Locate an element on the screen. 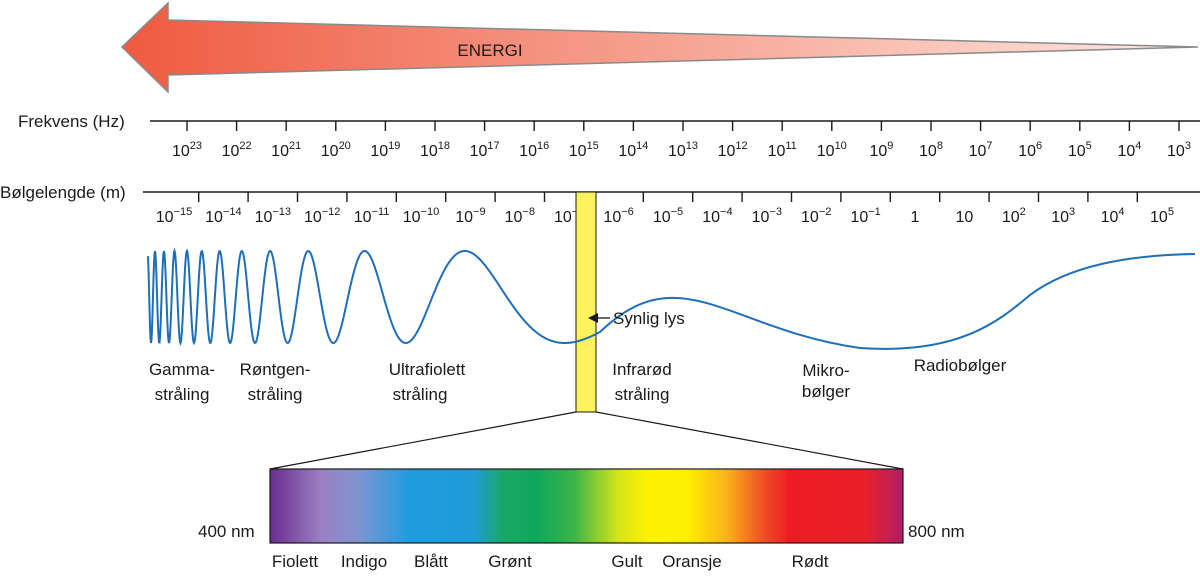 This screenshot has height=578, width=1200. wavelength-tick-label: 10⁻¹⁵ is located at coordinates (174, 216).